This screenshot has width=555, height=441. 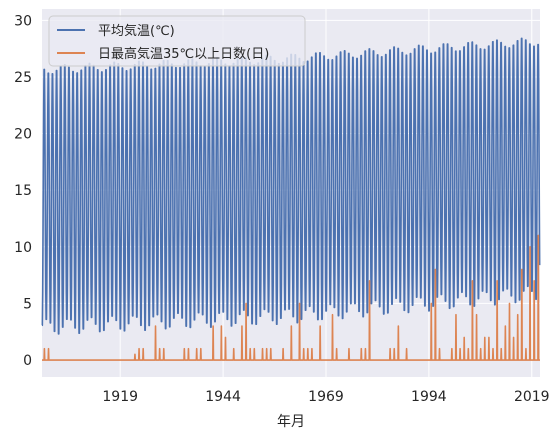 I want to click on legend-label-35: 日最高気温35℃以上日数(日), so click(x=183, y=54).